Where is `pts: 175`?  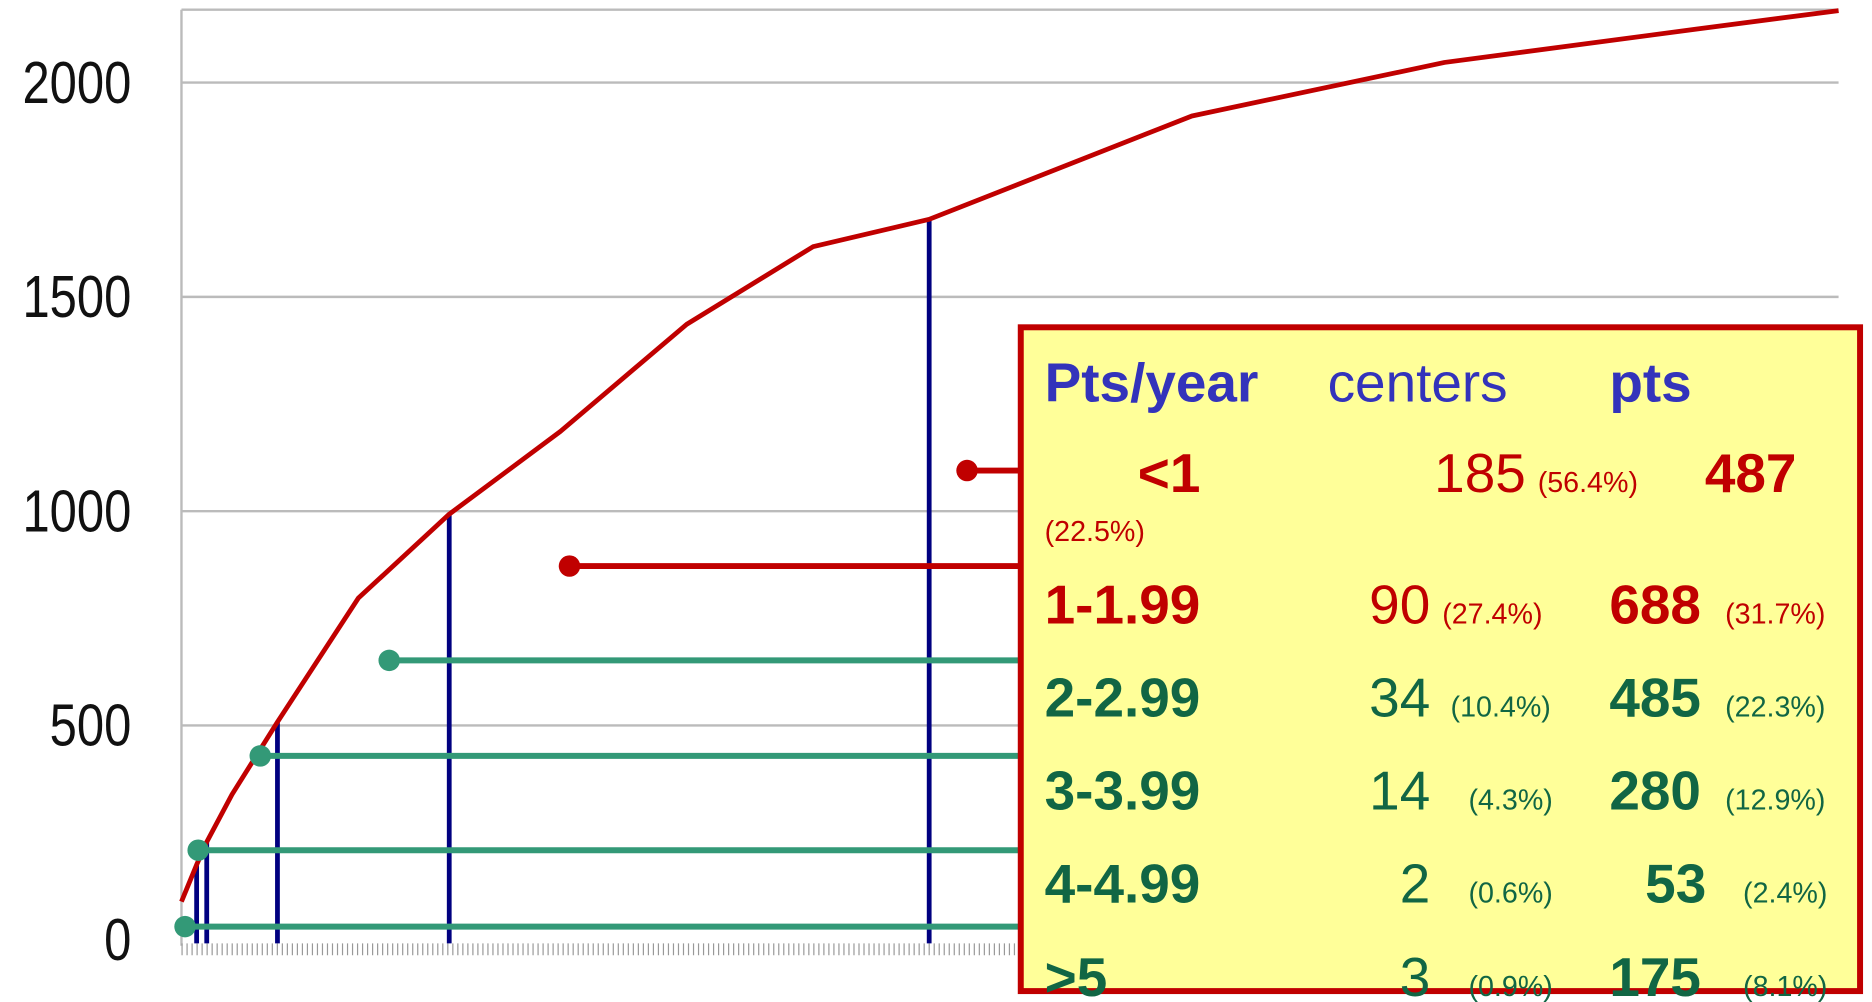
pts: 175 is located at coordinates (1655, 974).